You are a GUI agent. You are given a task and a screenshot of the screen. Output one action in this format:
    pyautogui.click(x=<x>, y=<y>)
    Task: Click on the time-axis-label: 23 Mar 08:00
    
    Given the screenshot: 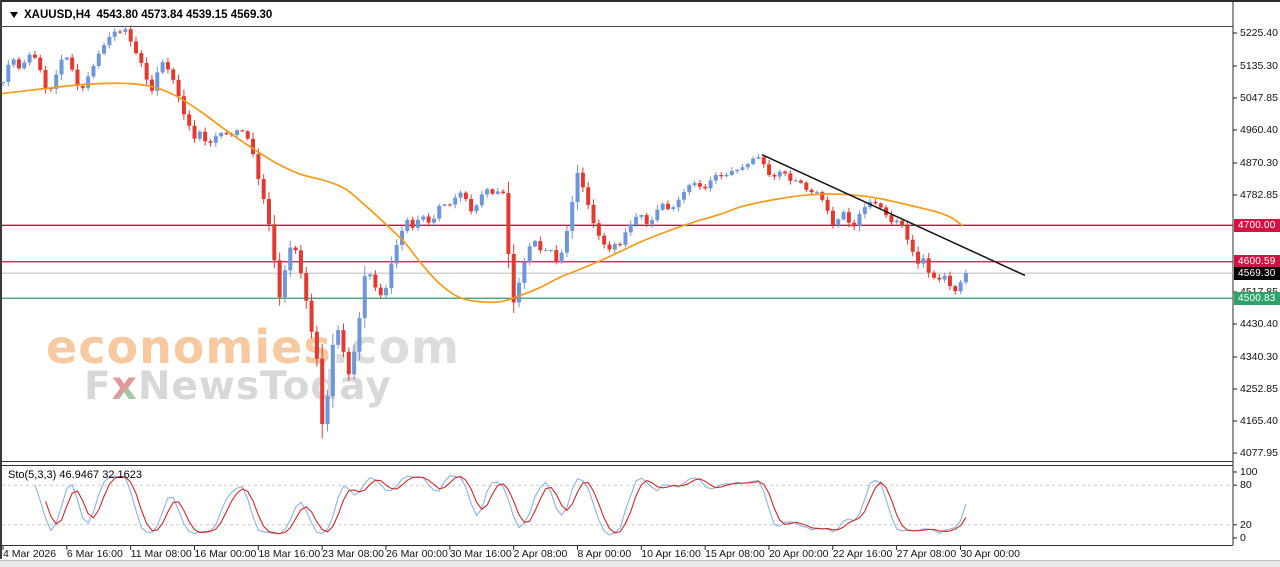 What is the action you would take?
    pyautogui.click(x=353, y=554)
    